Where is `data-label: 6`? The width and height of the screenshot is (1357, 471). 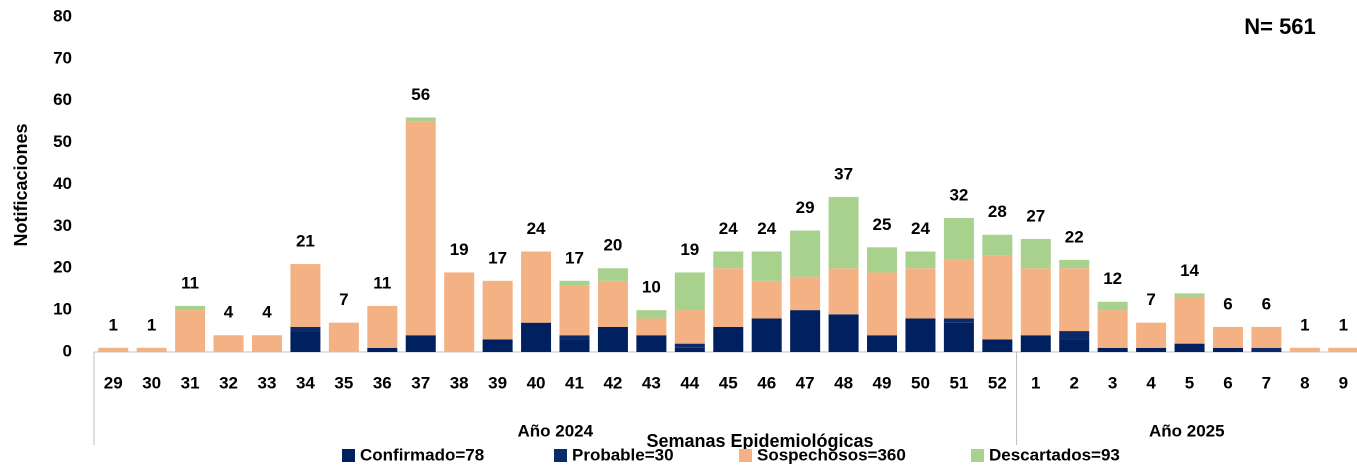 data-label: 6 is located at coordinates (1266, 303).